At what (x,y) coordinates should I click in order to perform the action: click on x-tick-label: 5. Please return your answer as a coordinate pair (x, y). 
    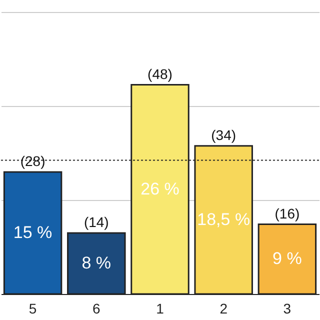
    Looking at the image, I should click on (32, 308).